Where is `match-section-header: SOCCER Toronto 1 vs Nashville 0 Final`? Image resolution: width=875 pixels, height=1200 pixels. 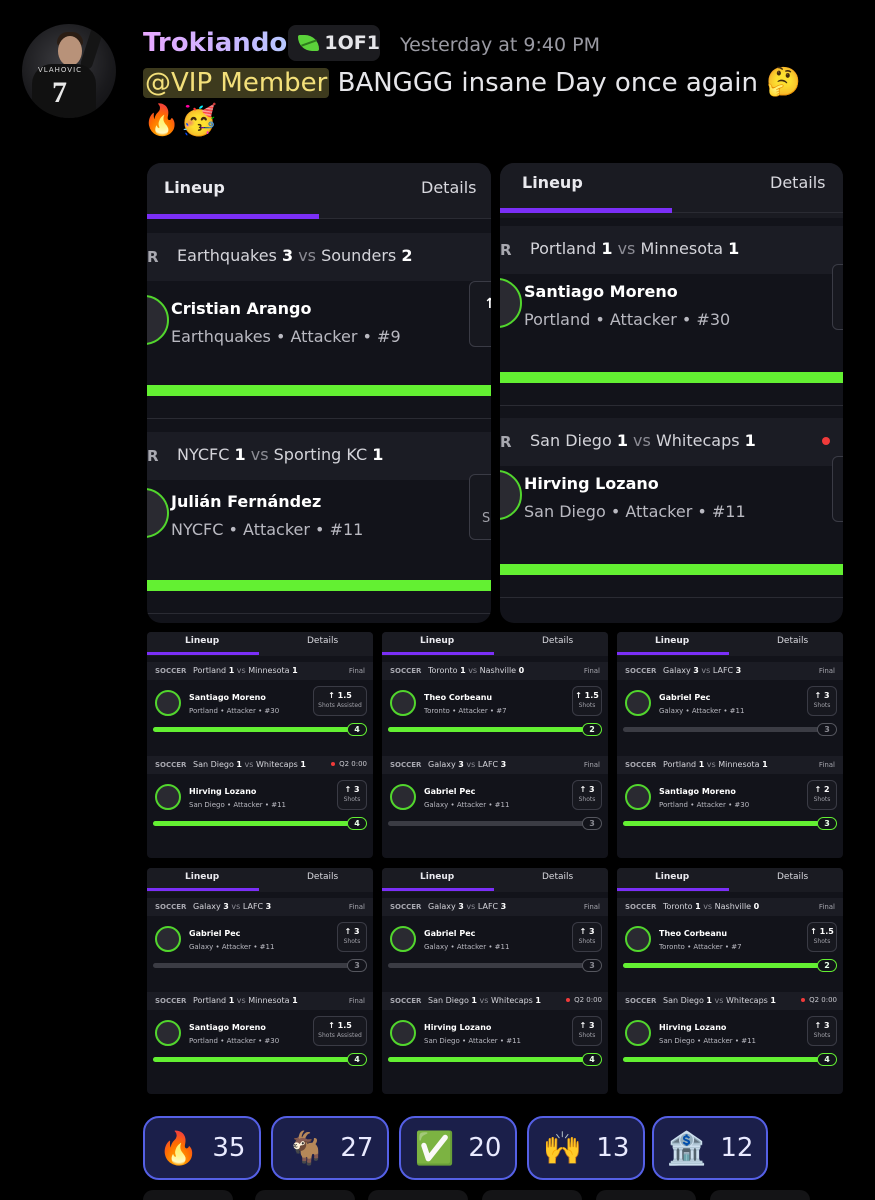
match-section-header: SOCCER Toronto 1 vs Nashville 0 Final is located at coordinates (730, 907).